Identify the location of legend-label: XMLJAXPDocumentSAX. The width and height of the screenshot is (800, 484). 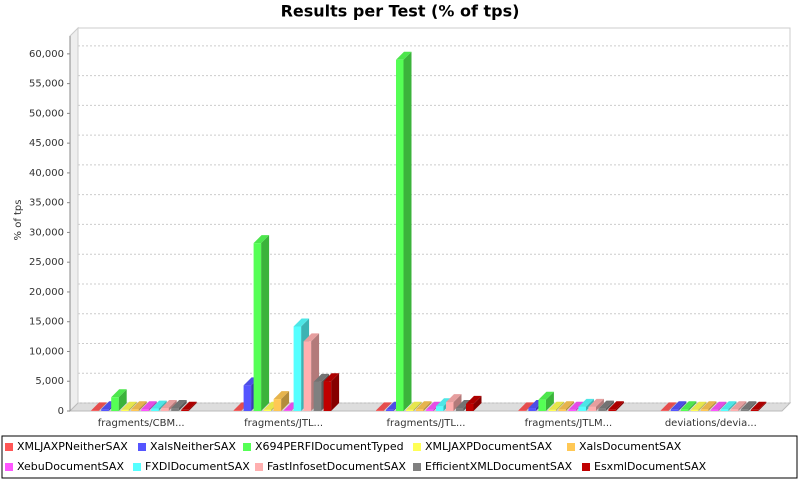
(489, 446).